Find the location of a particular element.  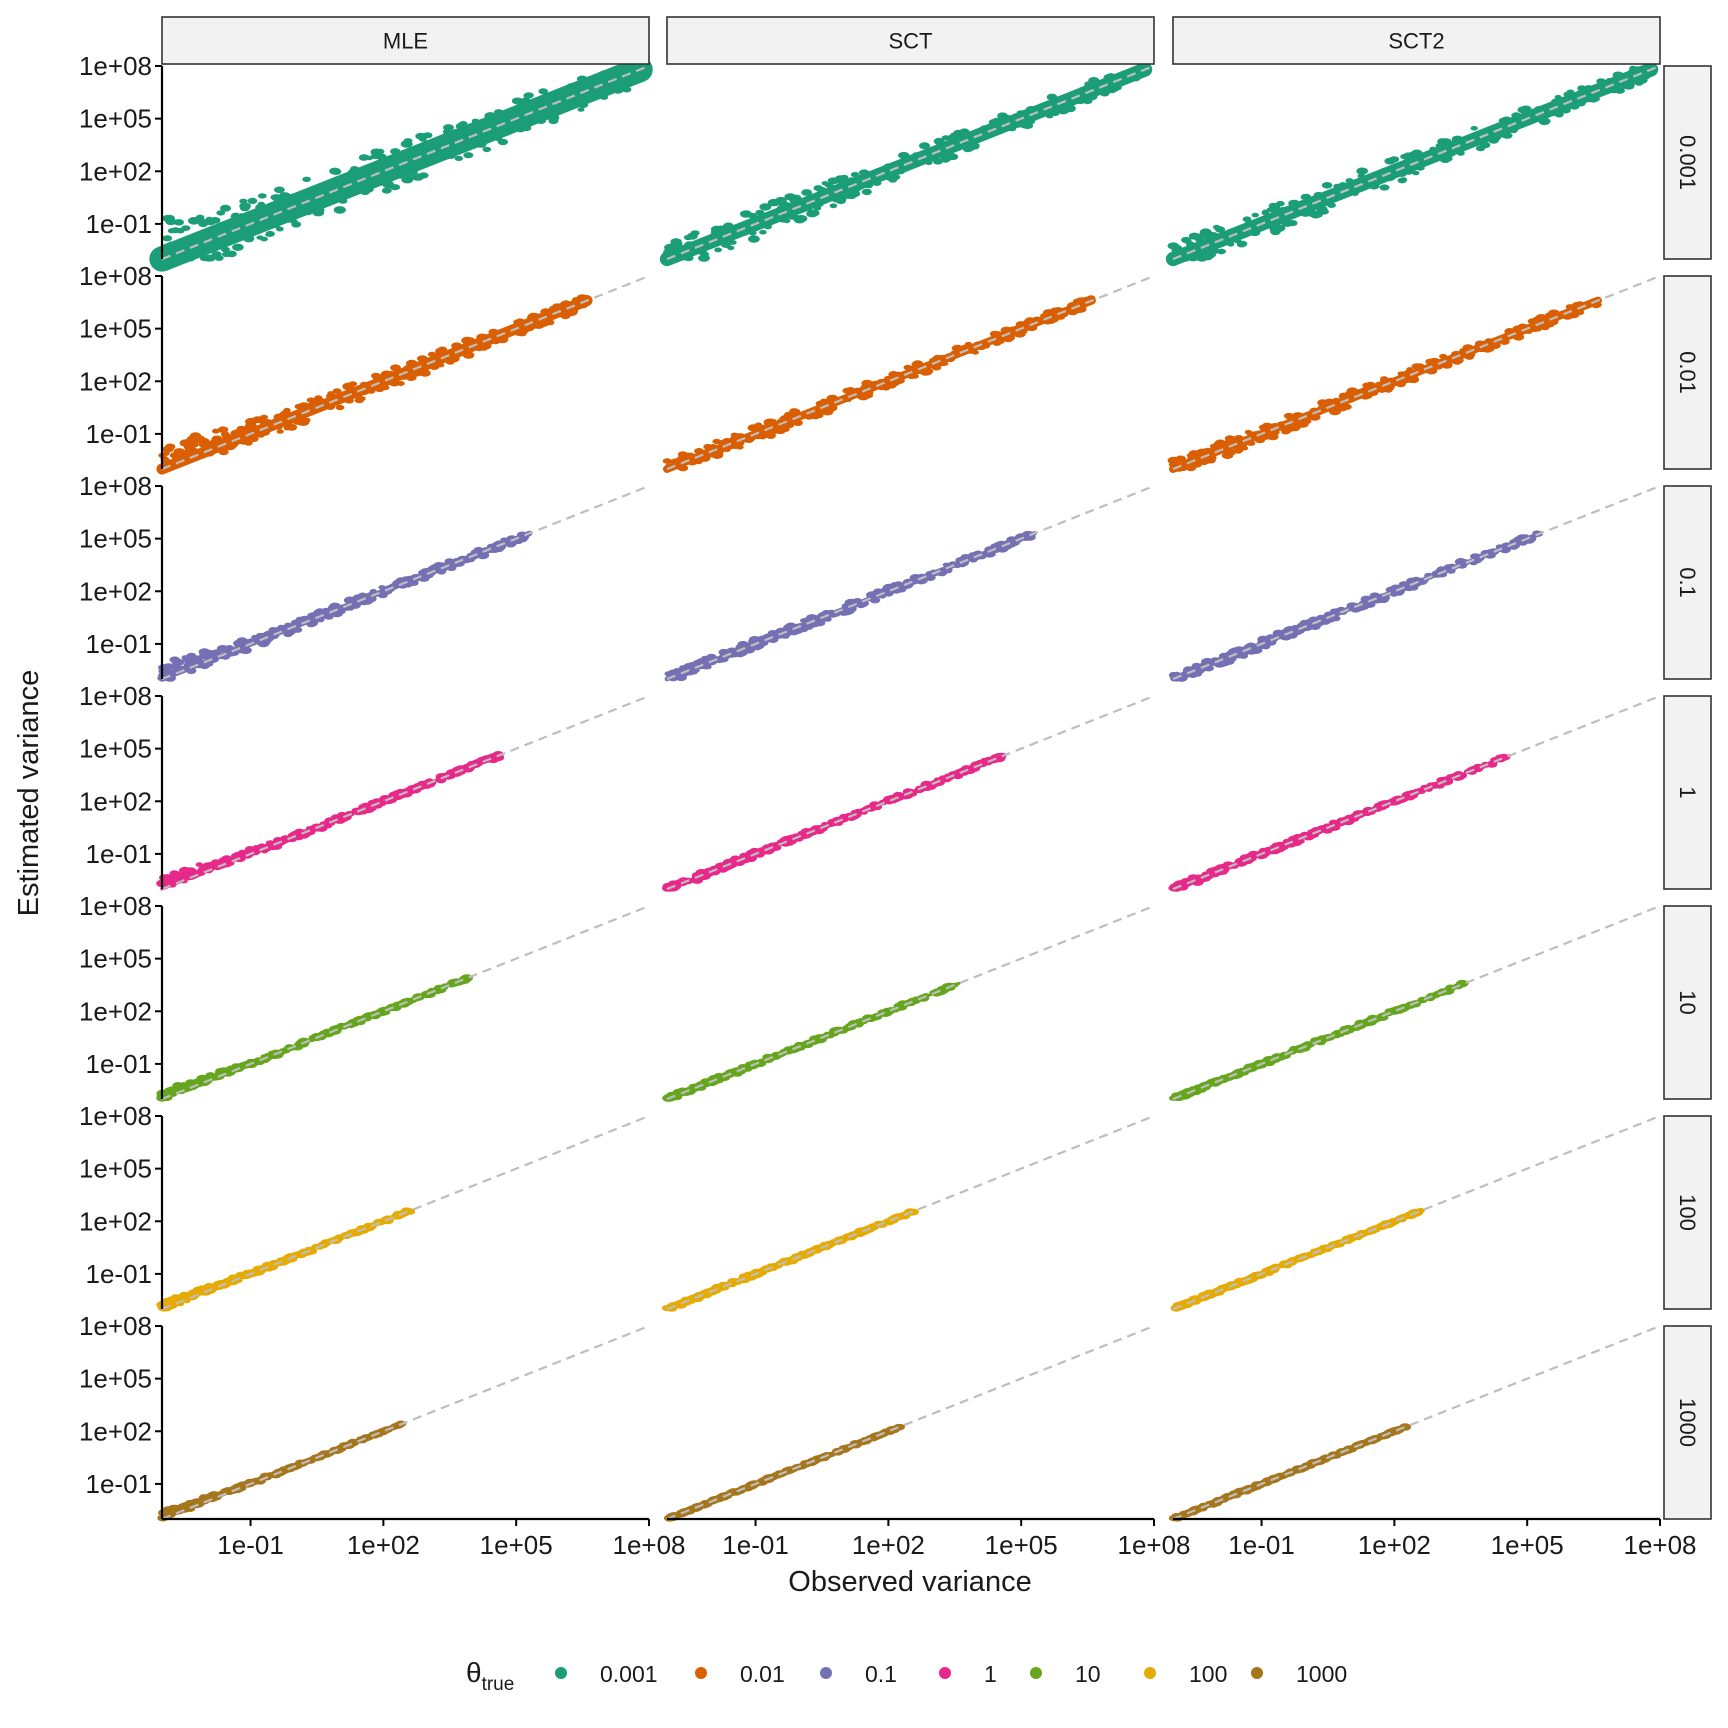

data-points is located at coordinates (330, 819).